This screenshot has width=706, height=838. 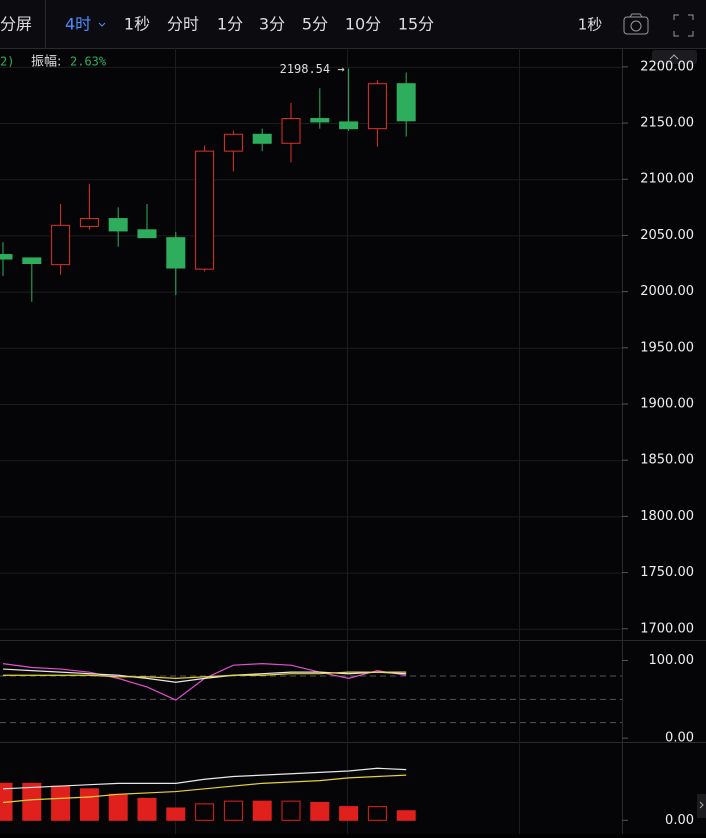 I want to click on right-period: 1秒, so click(x=590, y=25).